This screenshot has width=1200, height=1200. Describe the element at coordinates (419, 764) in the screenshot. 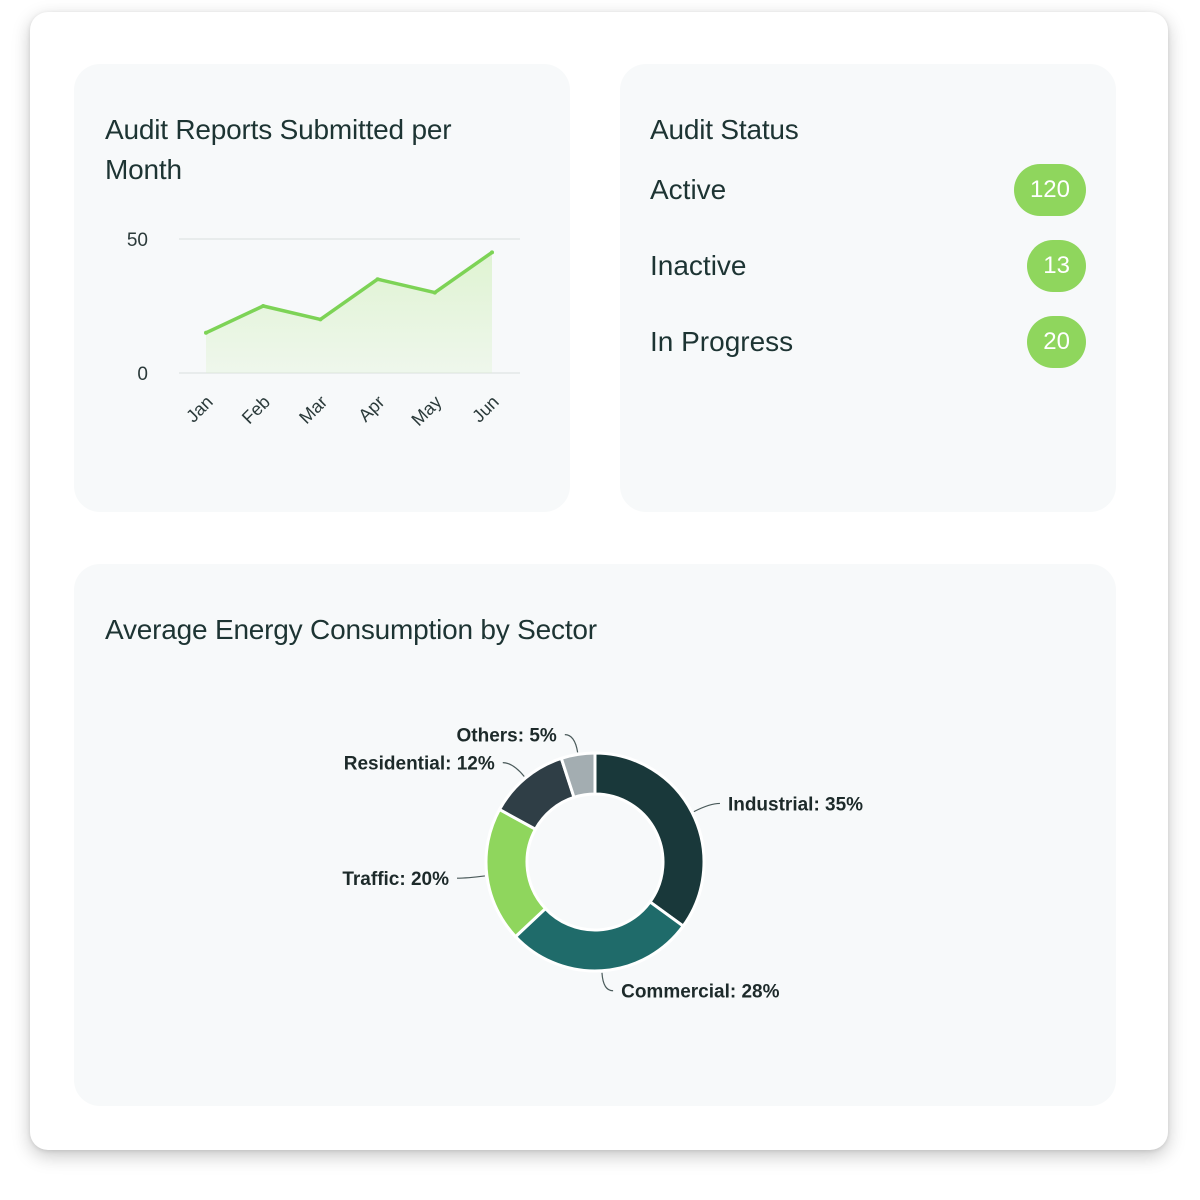

I see `slice-label-residential: Residential: 12%` at that location.